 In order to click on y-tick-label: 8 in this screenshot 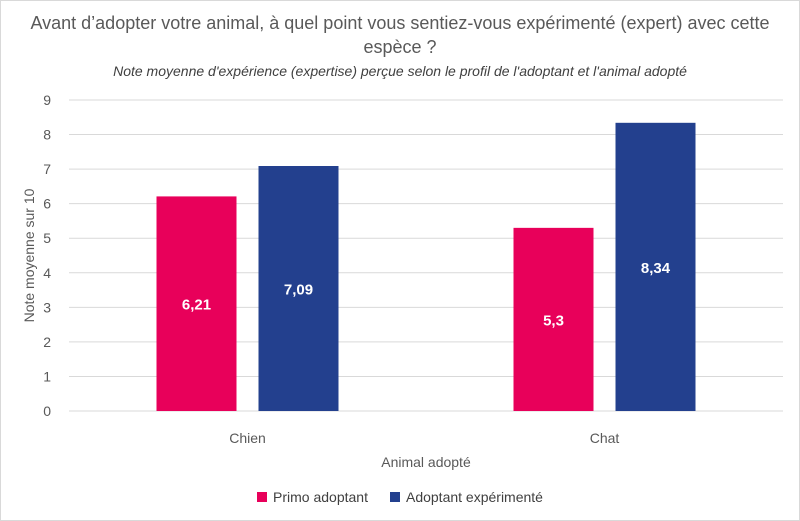, I will do `click(47, 135)`.